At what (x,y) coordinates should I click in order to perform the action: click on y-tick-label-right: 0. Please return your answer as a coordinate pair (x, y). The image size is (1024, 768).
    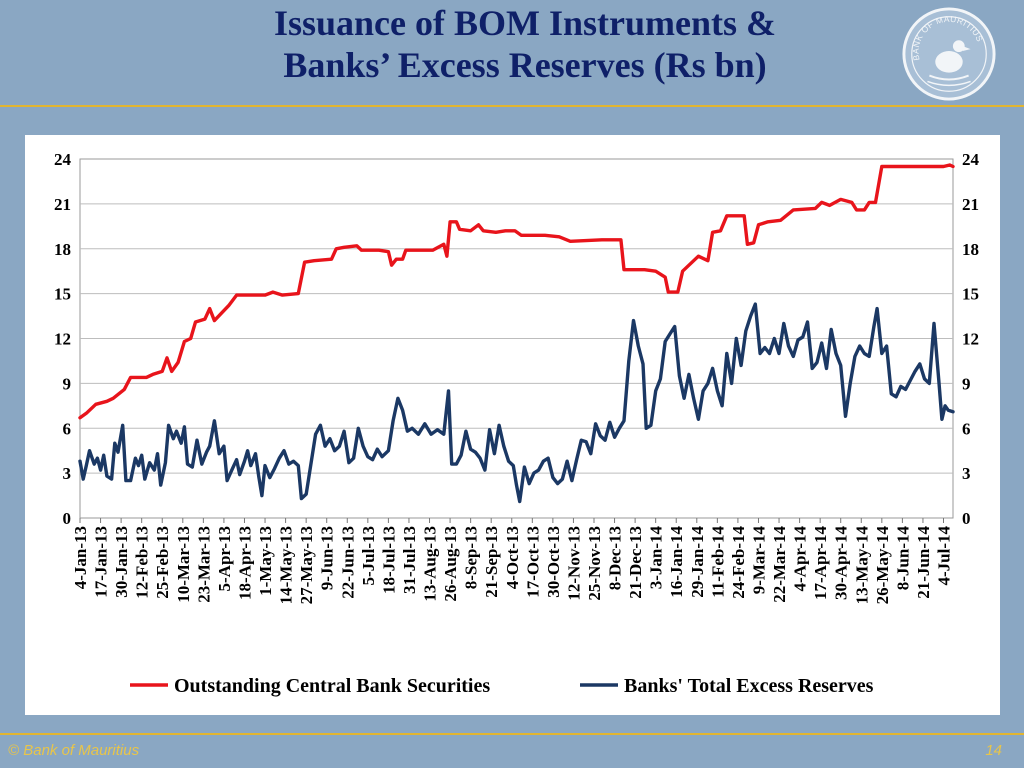
    Looking at the image, I should click on (966, 518).